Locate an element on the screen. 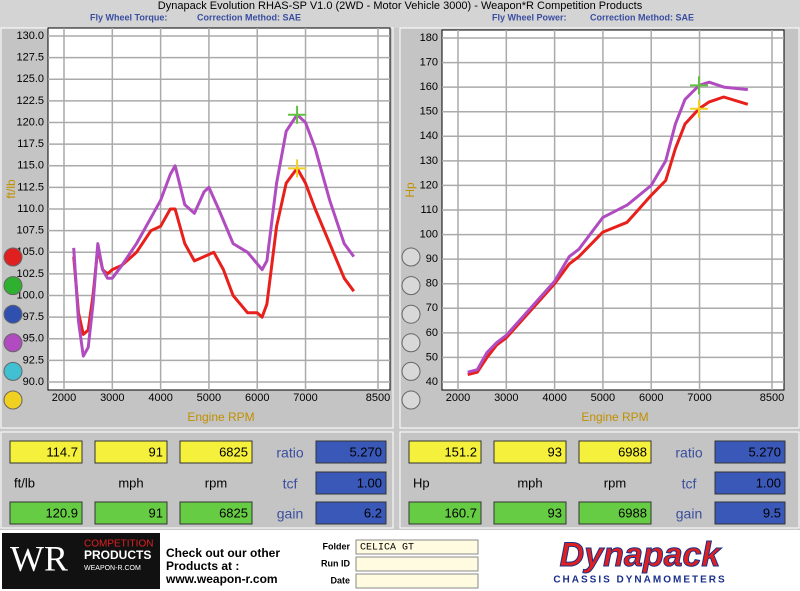 Image resolution: width=800 pixels, height=591 pixels. x-tick-label: 8500 is located at coordinates (772, 398).